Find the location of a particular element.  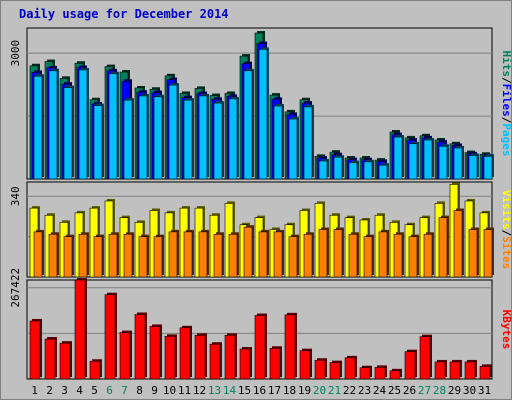

x-tick-label: 22 is located at coordinates (349, 390).